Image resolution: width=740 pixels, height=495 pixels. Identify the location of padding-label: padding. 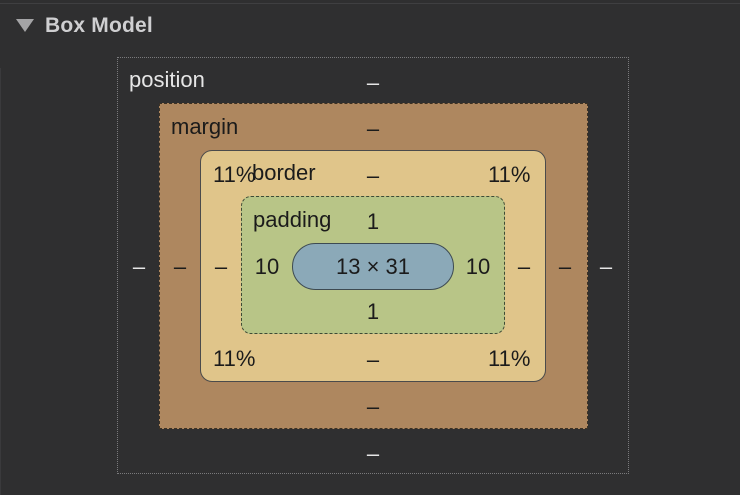
(292, 219).